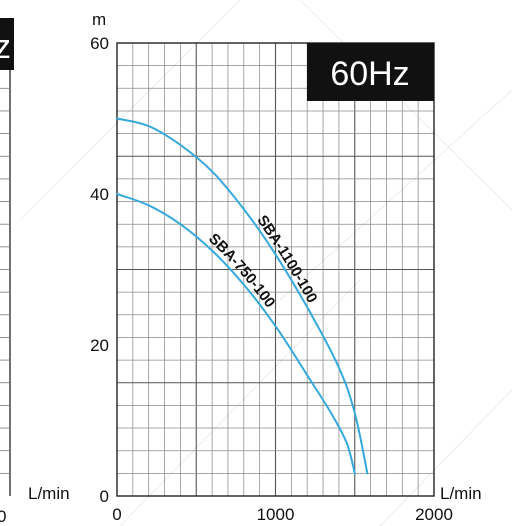 This screenshot has height=526, width=512. I want to click on x-tick-label: 2000, so click(434, 514).